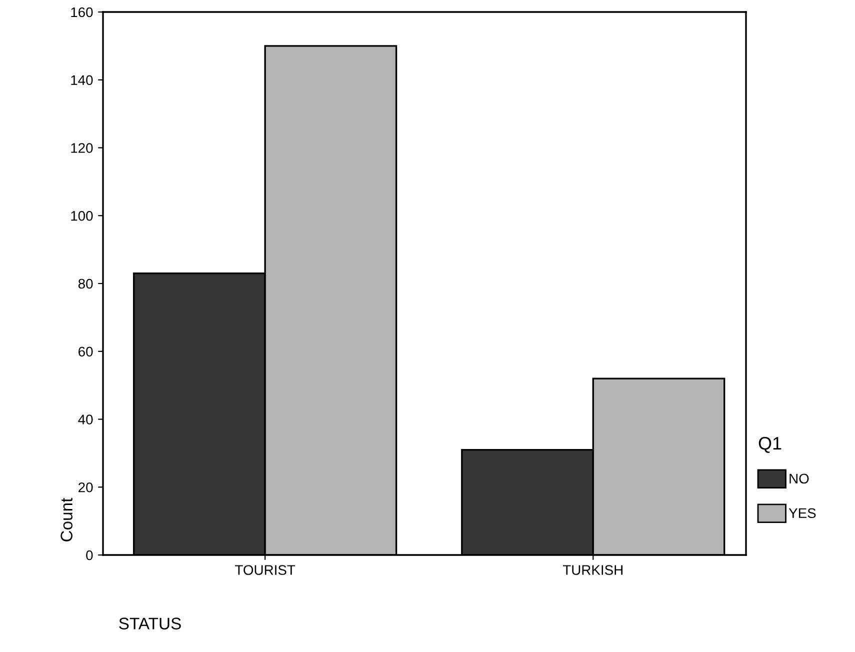  I want to click on y-tick-label: 60, so click(85, 351).